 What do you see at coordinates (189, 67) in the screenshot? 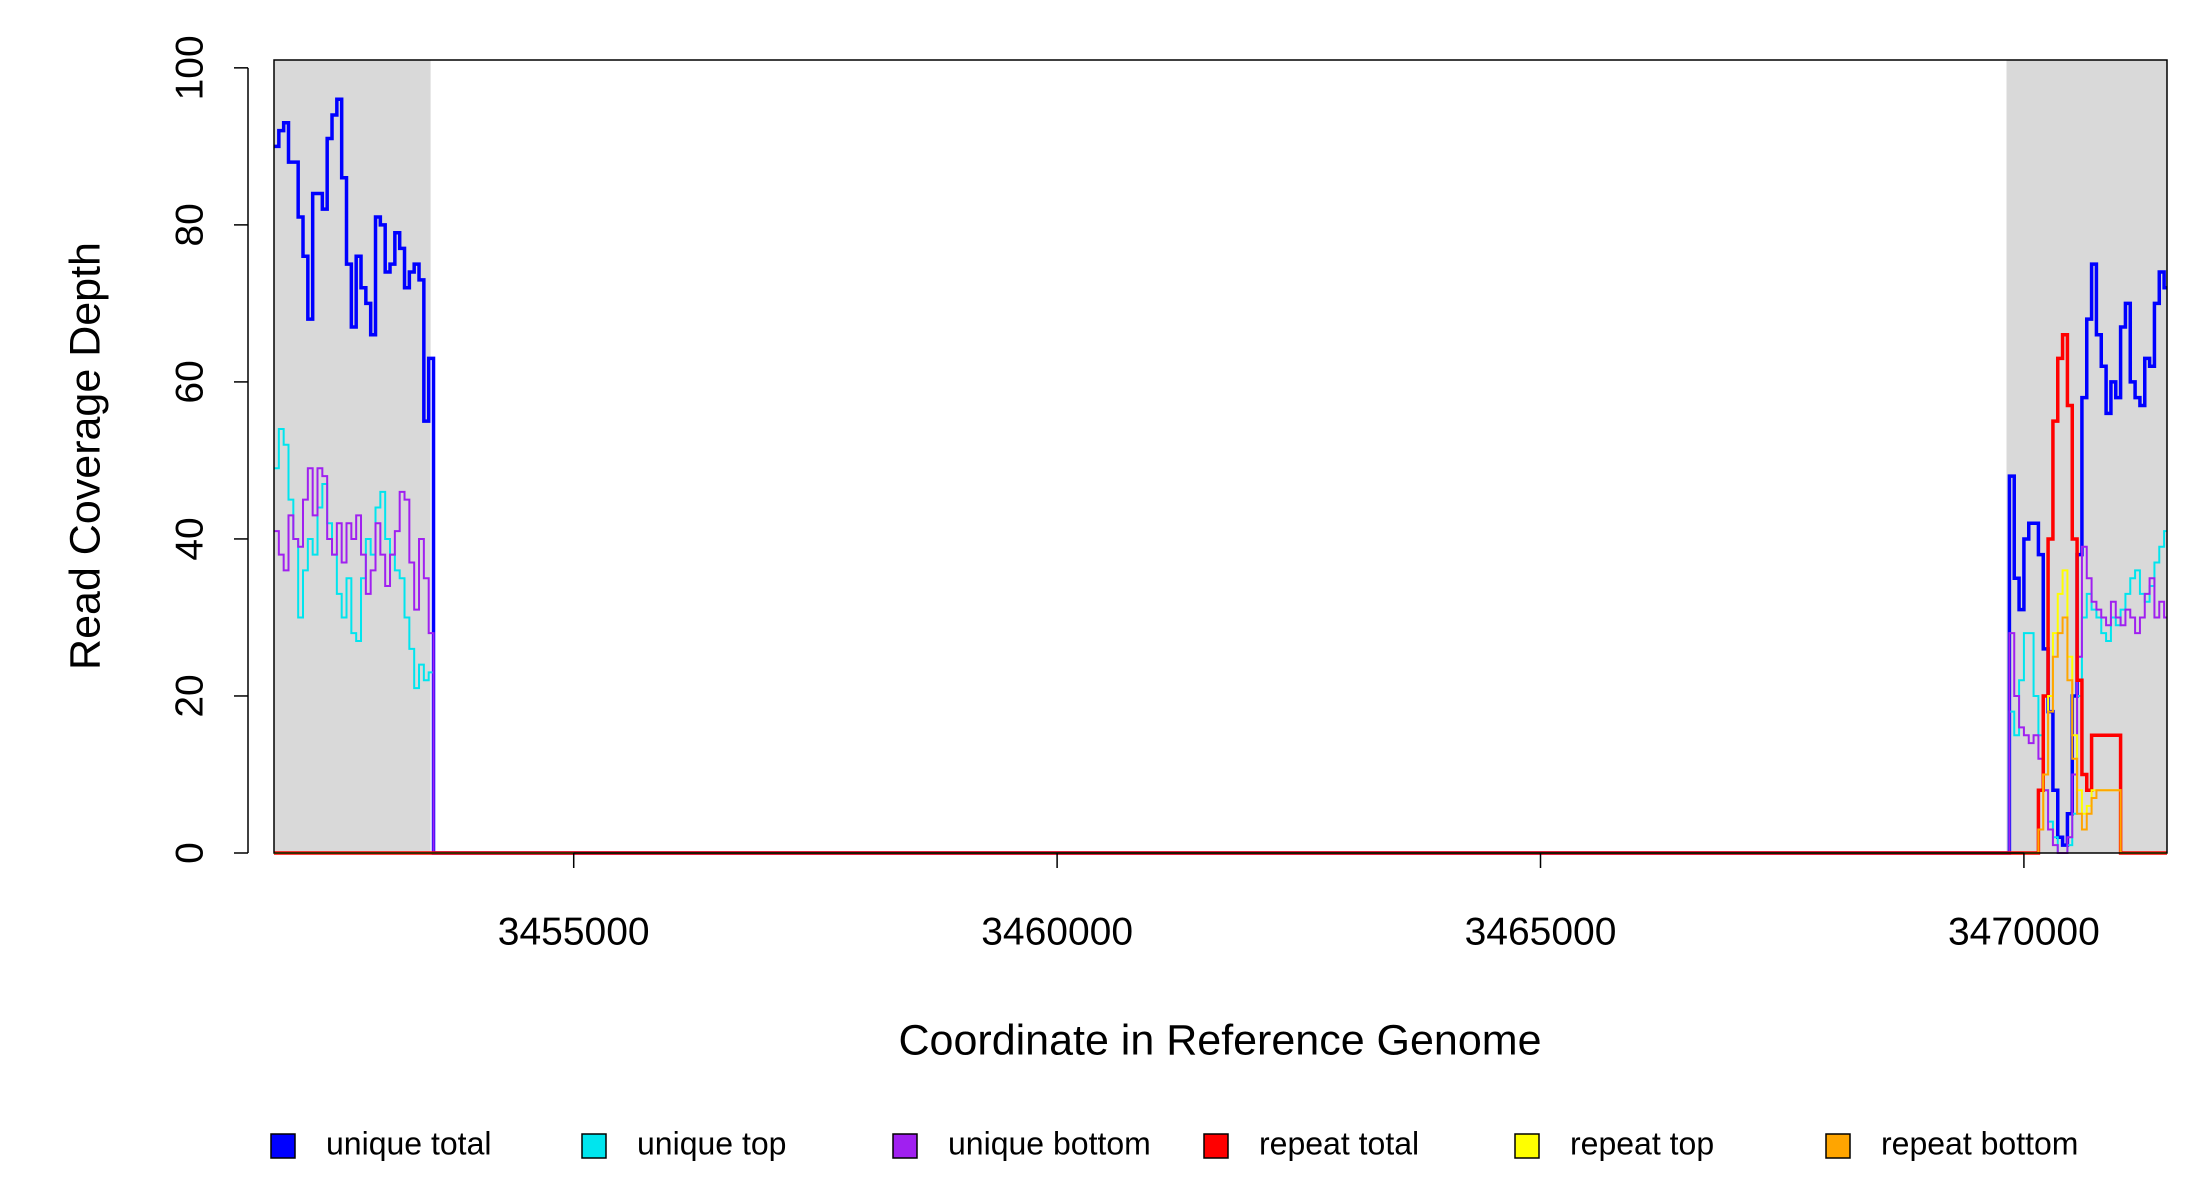
I see `y-tick-label: 100` at bounding box center [189, 67].